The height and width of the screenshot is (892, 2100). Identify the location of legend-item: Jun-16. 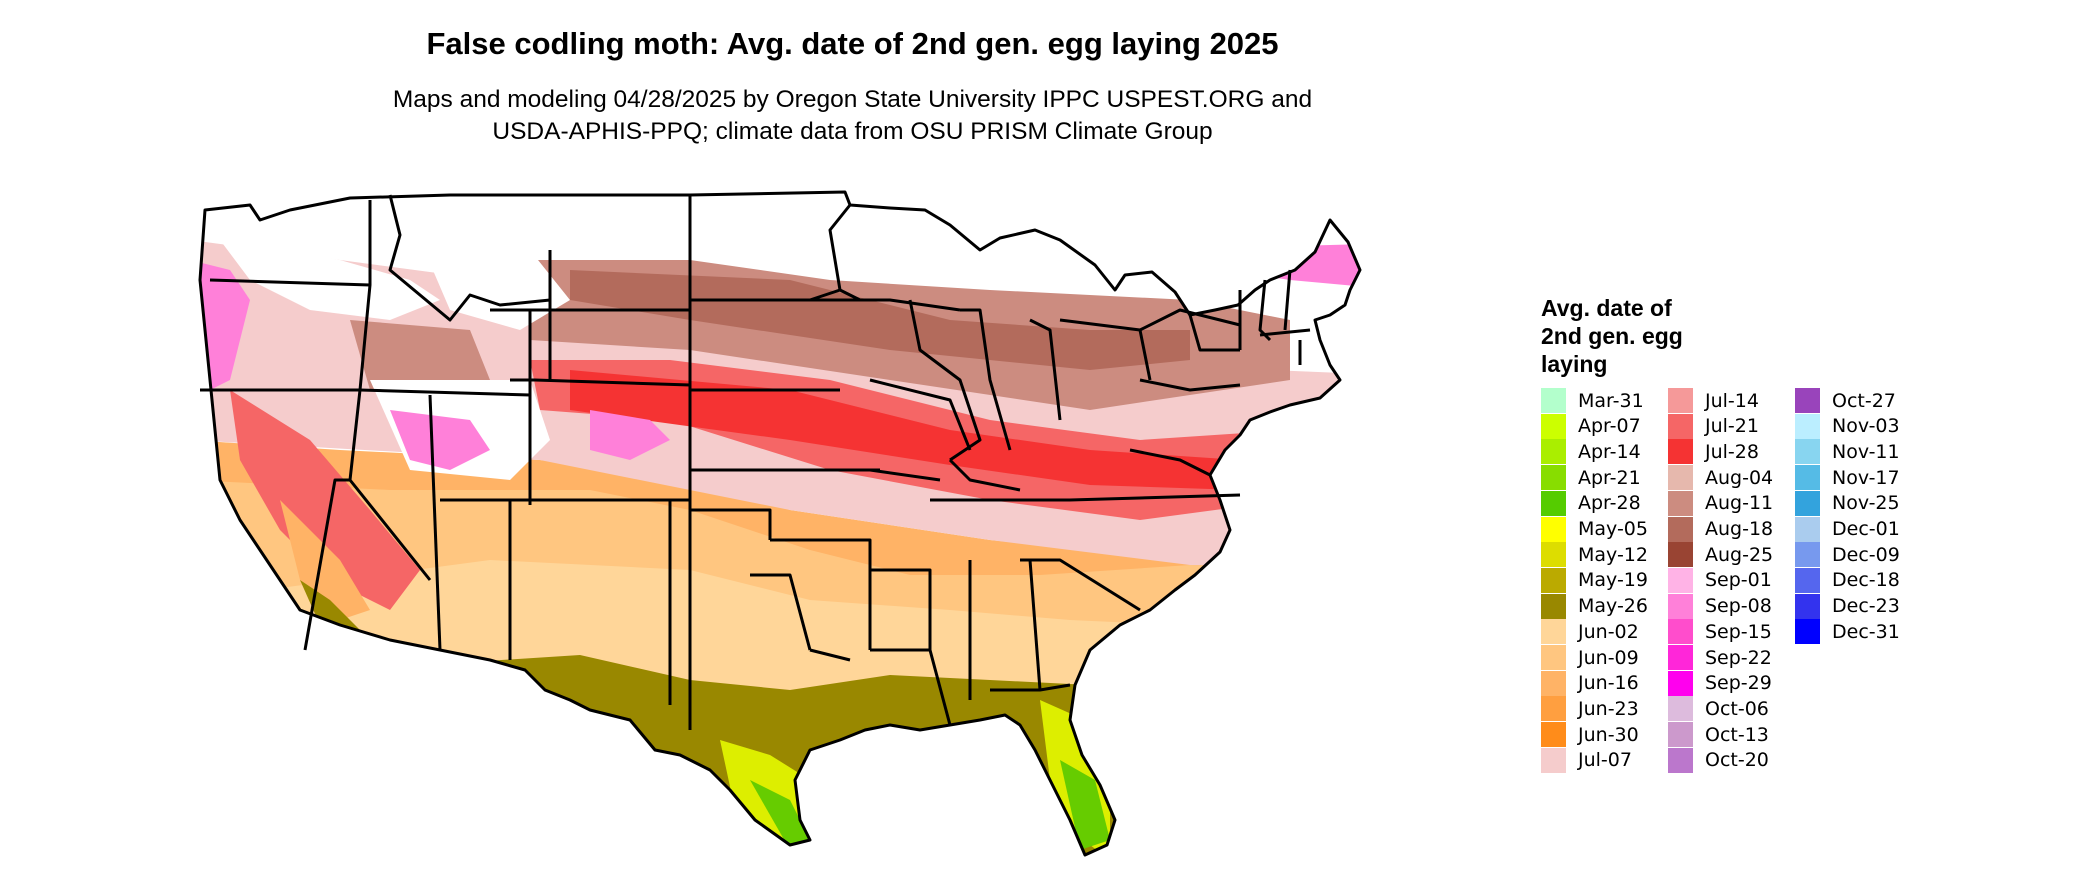
(1590, 683).